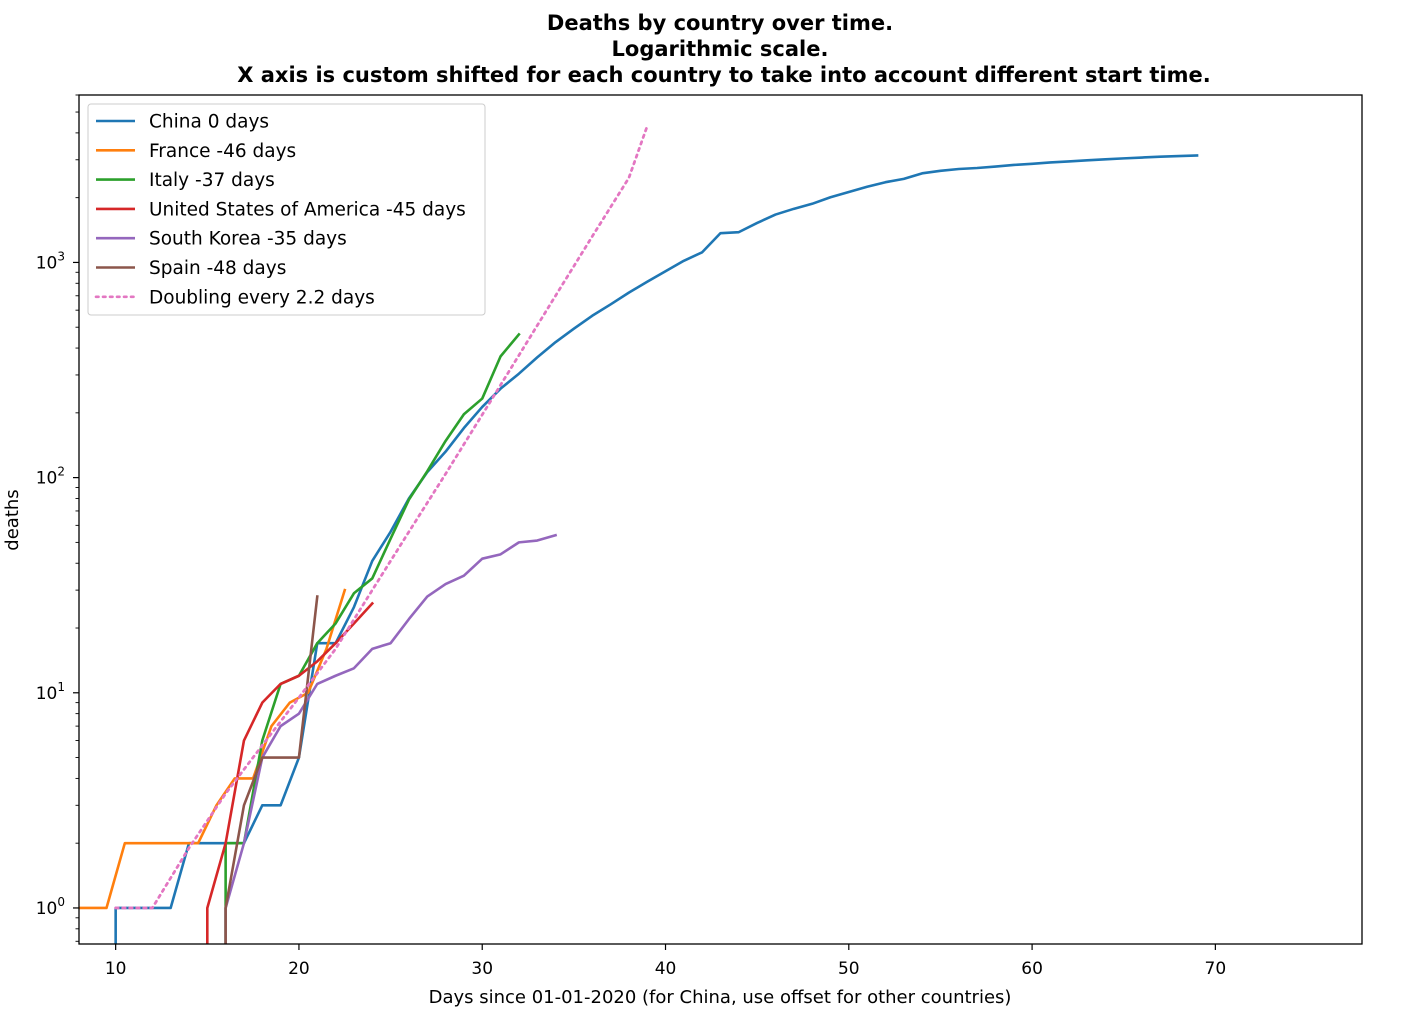  Describe the element at coordinates (720, 23) in the screenshot. I see `title-line-1: Deaths by country over time.` at that location.